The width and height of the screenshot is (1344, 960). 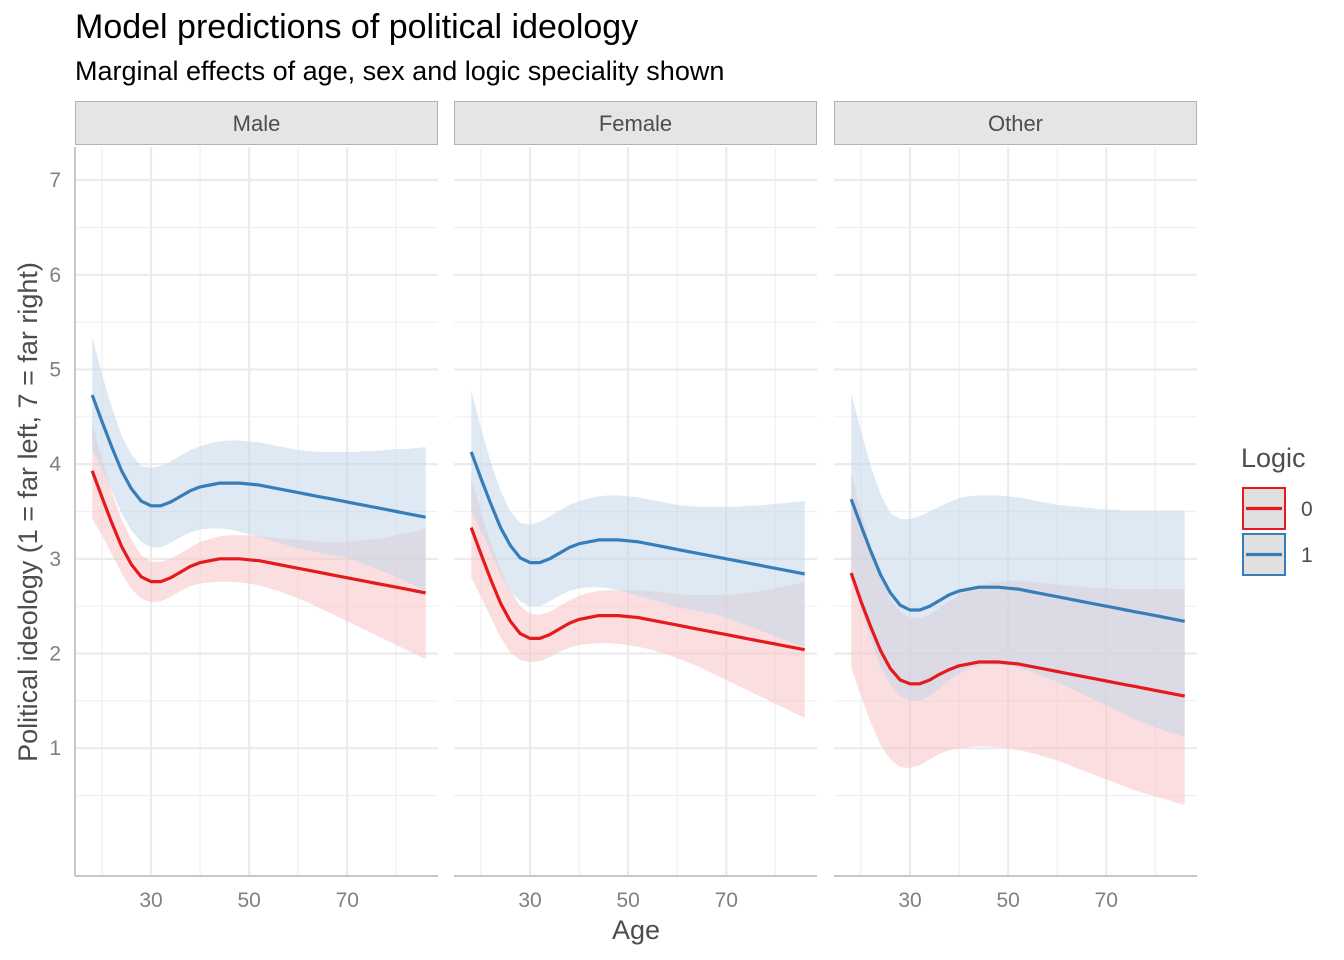 I want to click on y-tick-label: 5, so click(x=55, y=369).